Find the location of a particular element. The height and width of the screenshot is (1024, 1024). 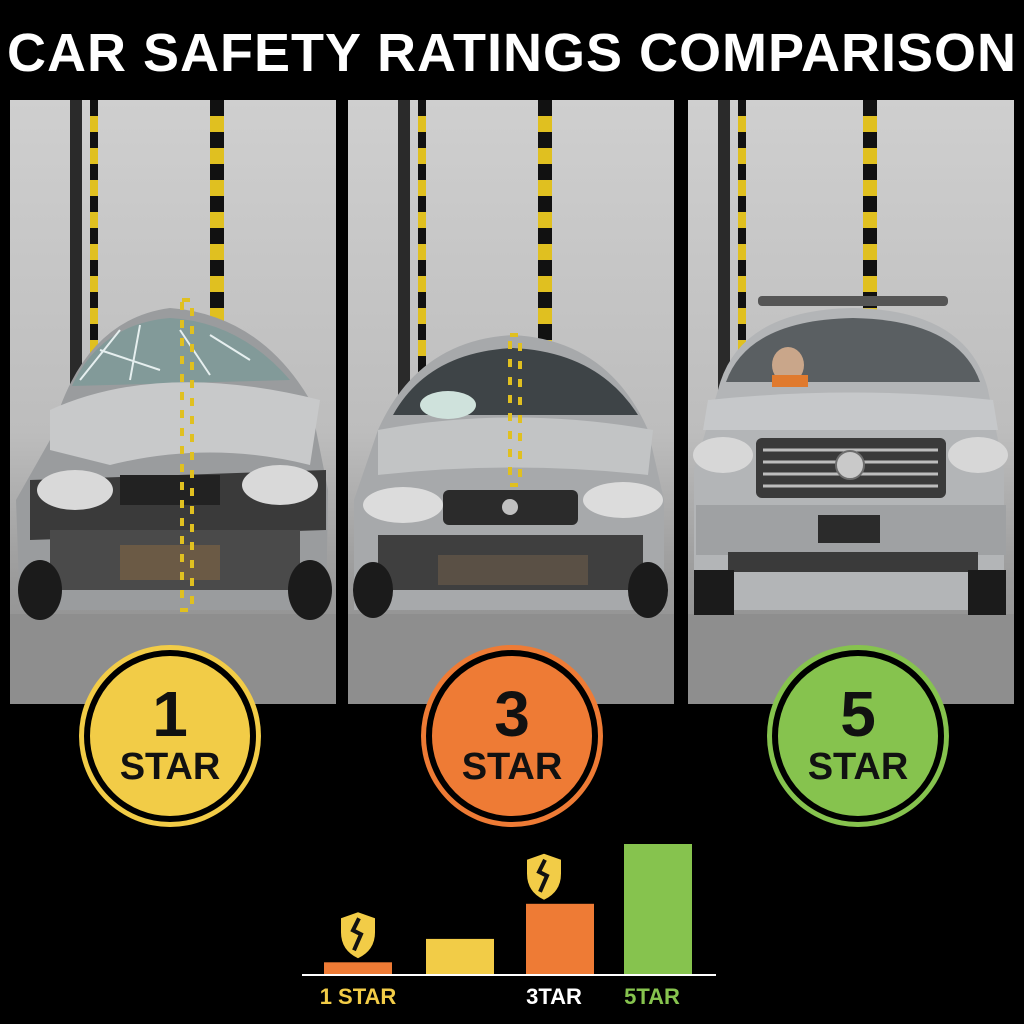

rating-number: 3 is located at coordinates (512, 714).